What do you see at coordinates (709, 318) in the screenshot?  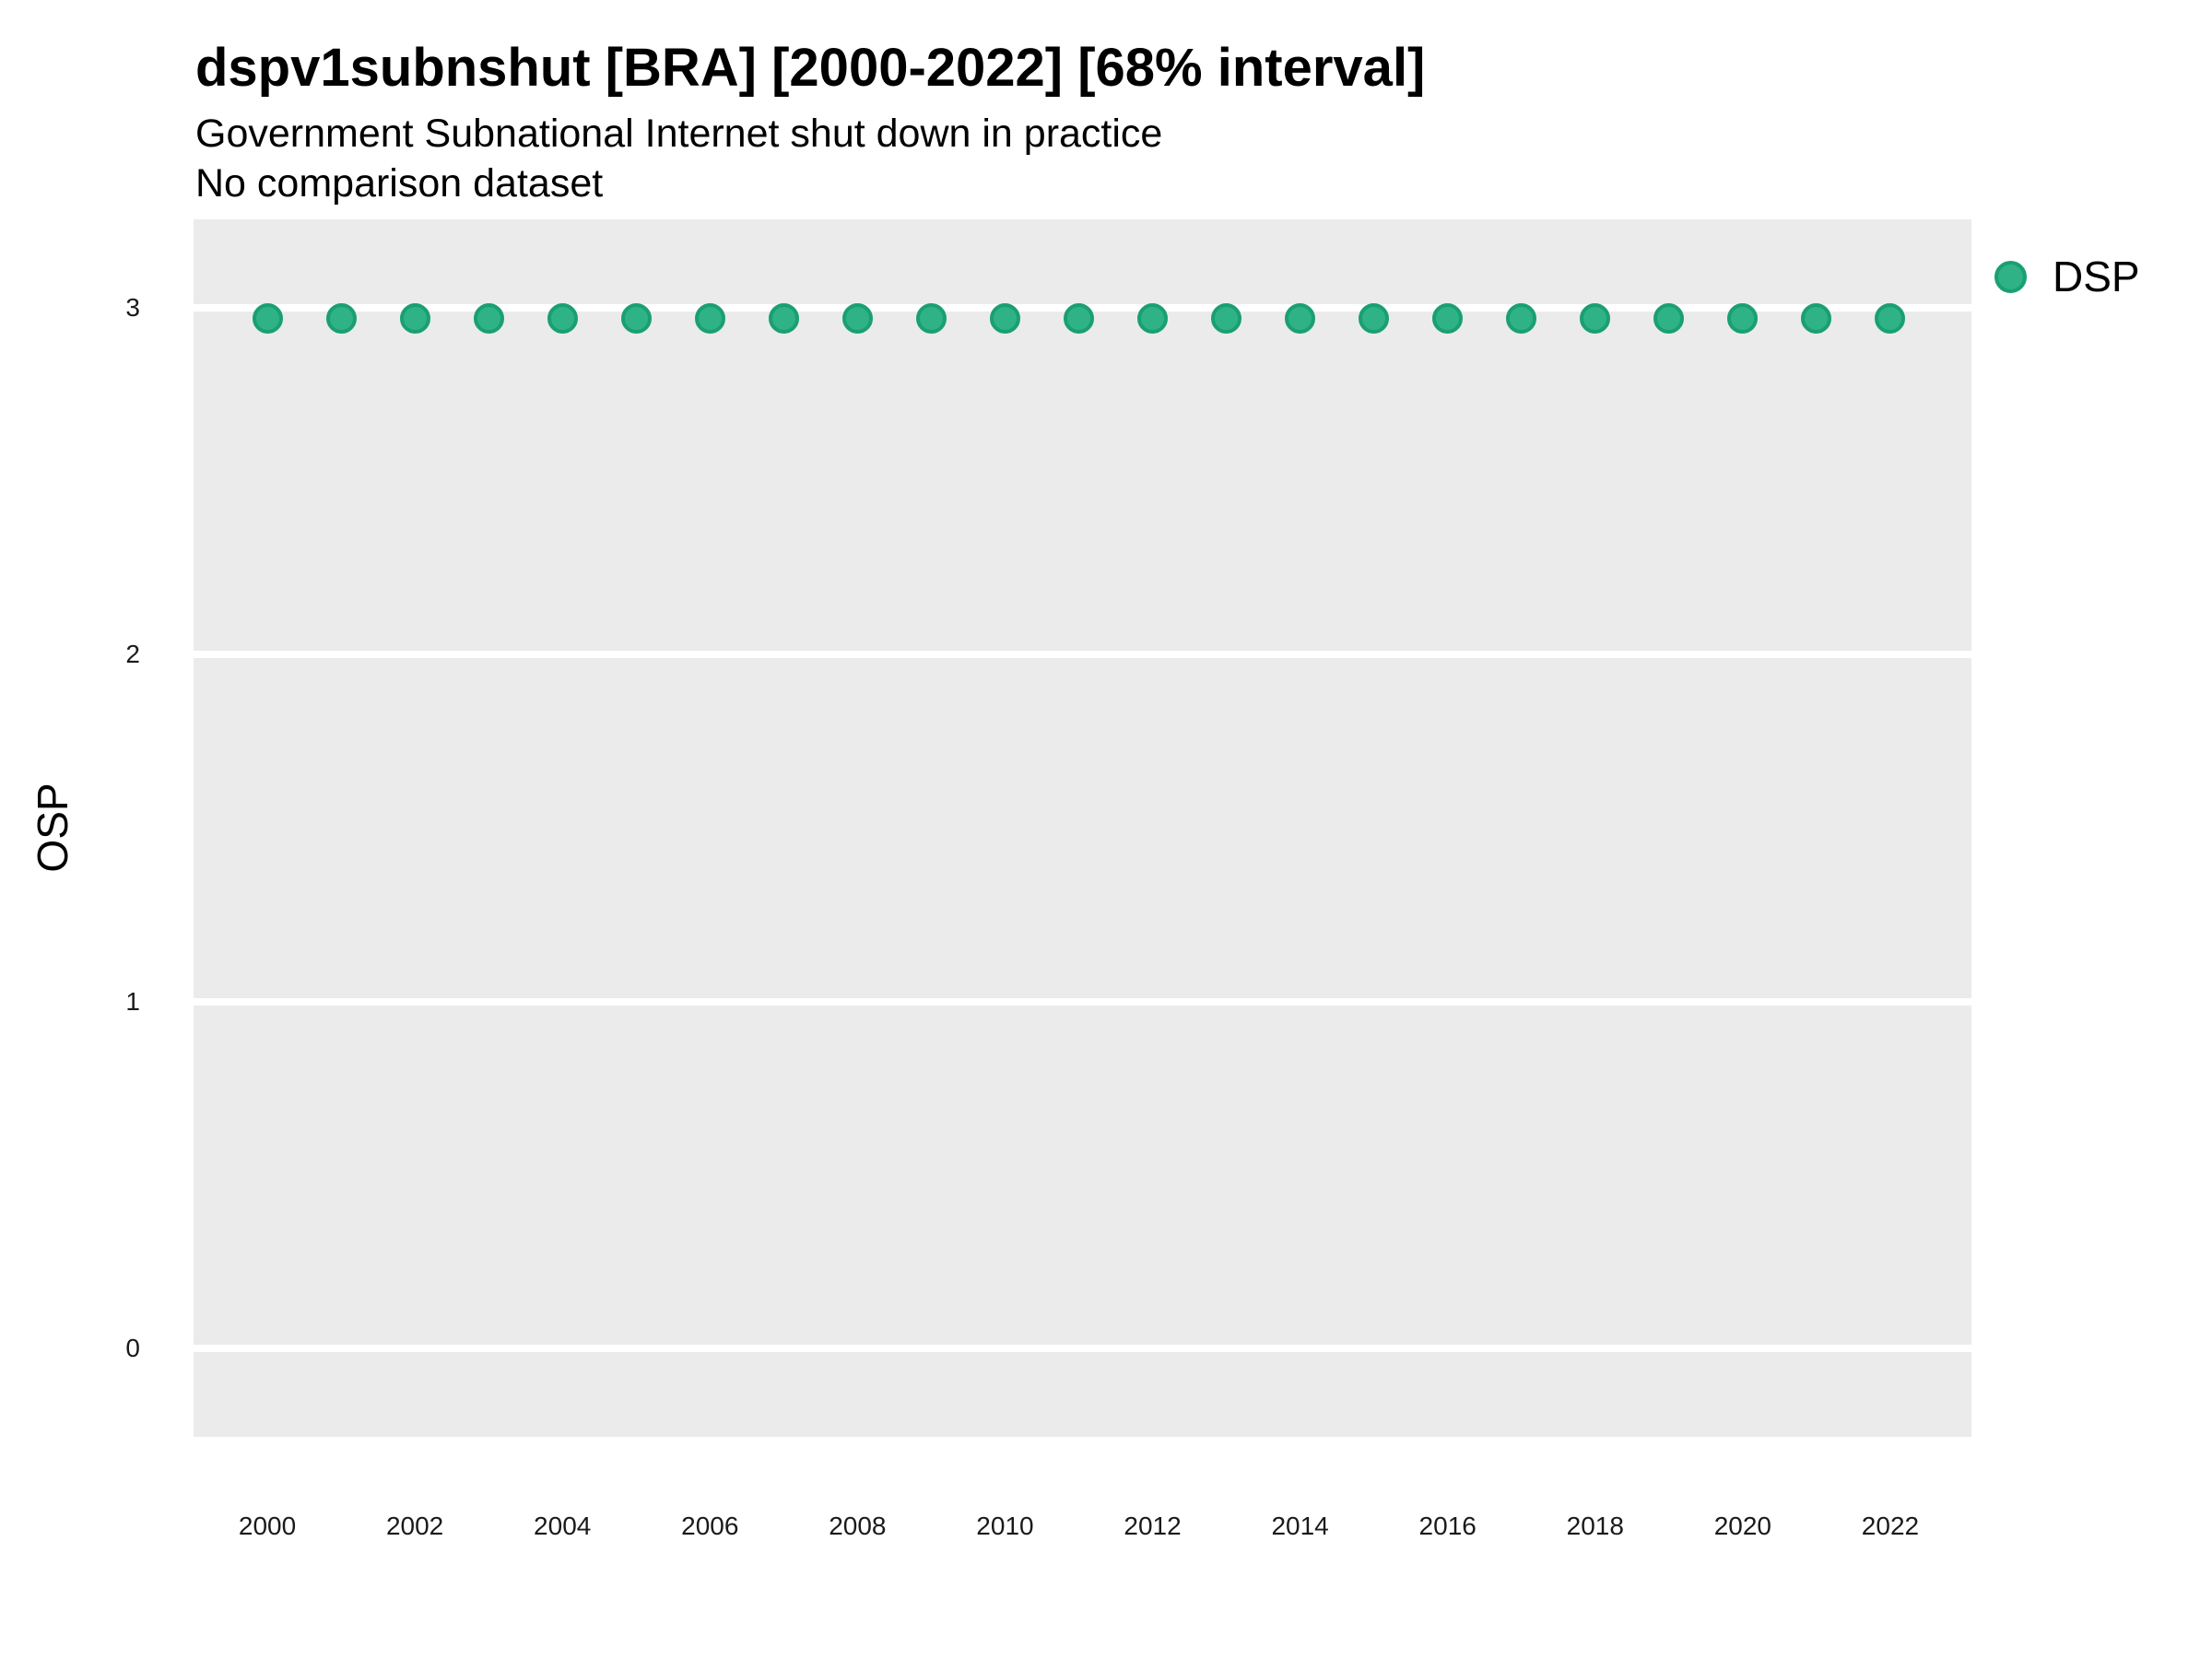 I see `data-point-2006` at bounding box center [709, 318].